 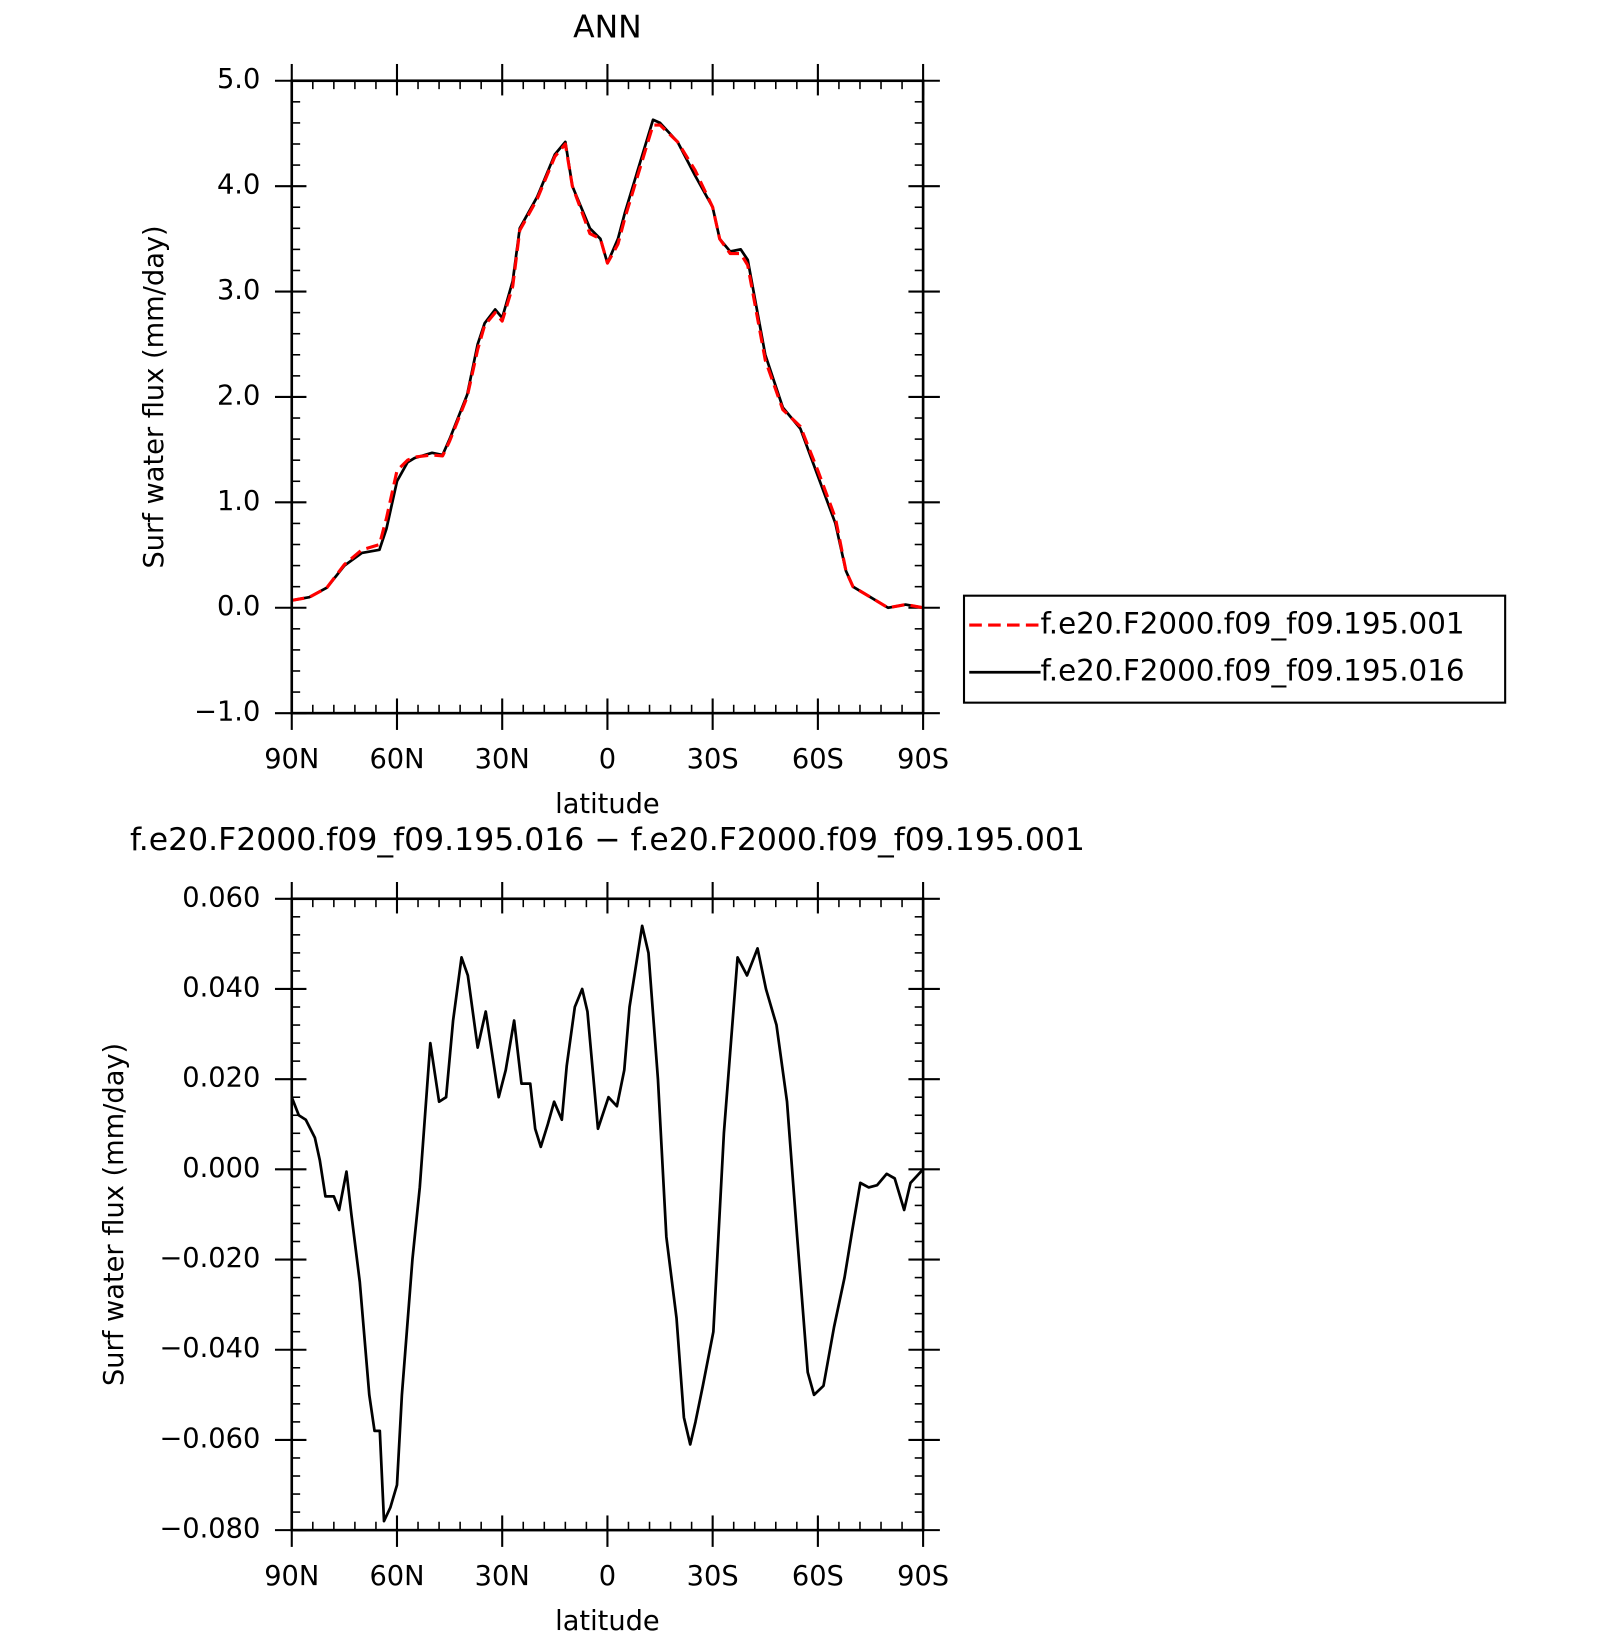 I want to click on y-tick-label: 2.0, so click(x=238, y=395).